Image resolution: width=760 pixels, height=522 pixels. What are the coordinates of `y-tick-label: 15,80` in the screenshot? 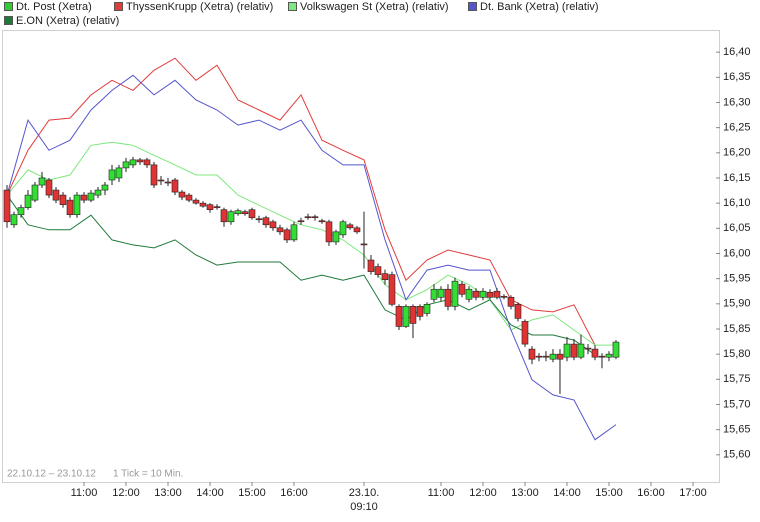 It's located at (737, 354).